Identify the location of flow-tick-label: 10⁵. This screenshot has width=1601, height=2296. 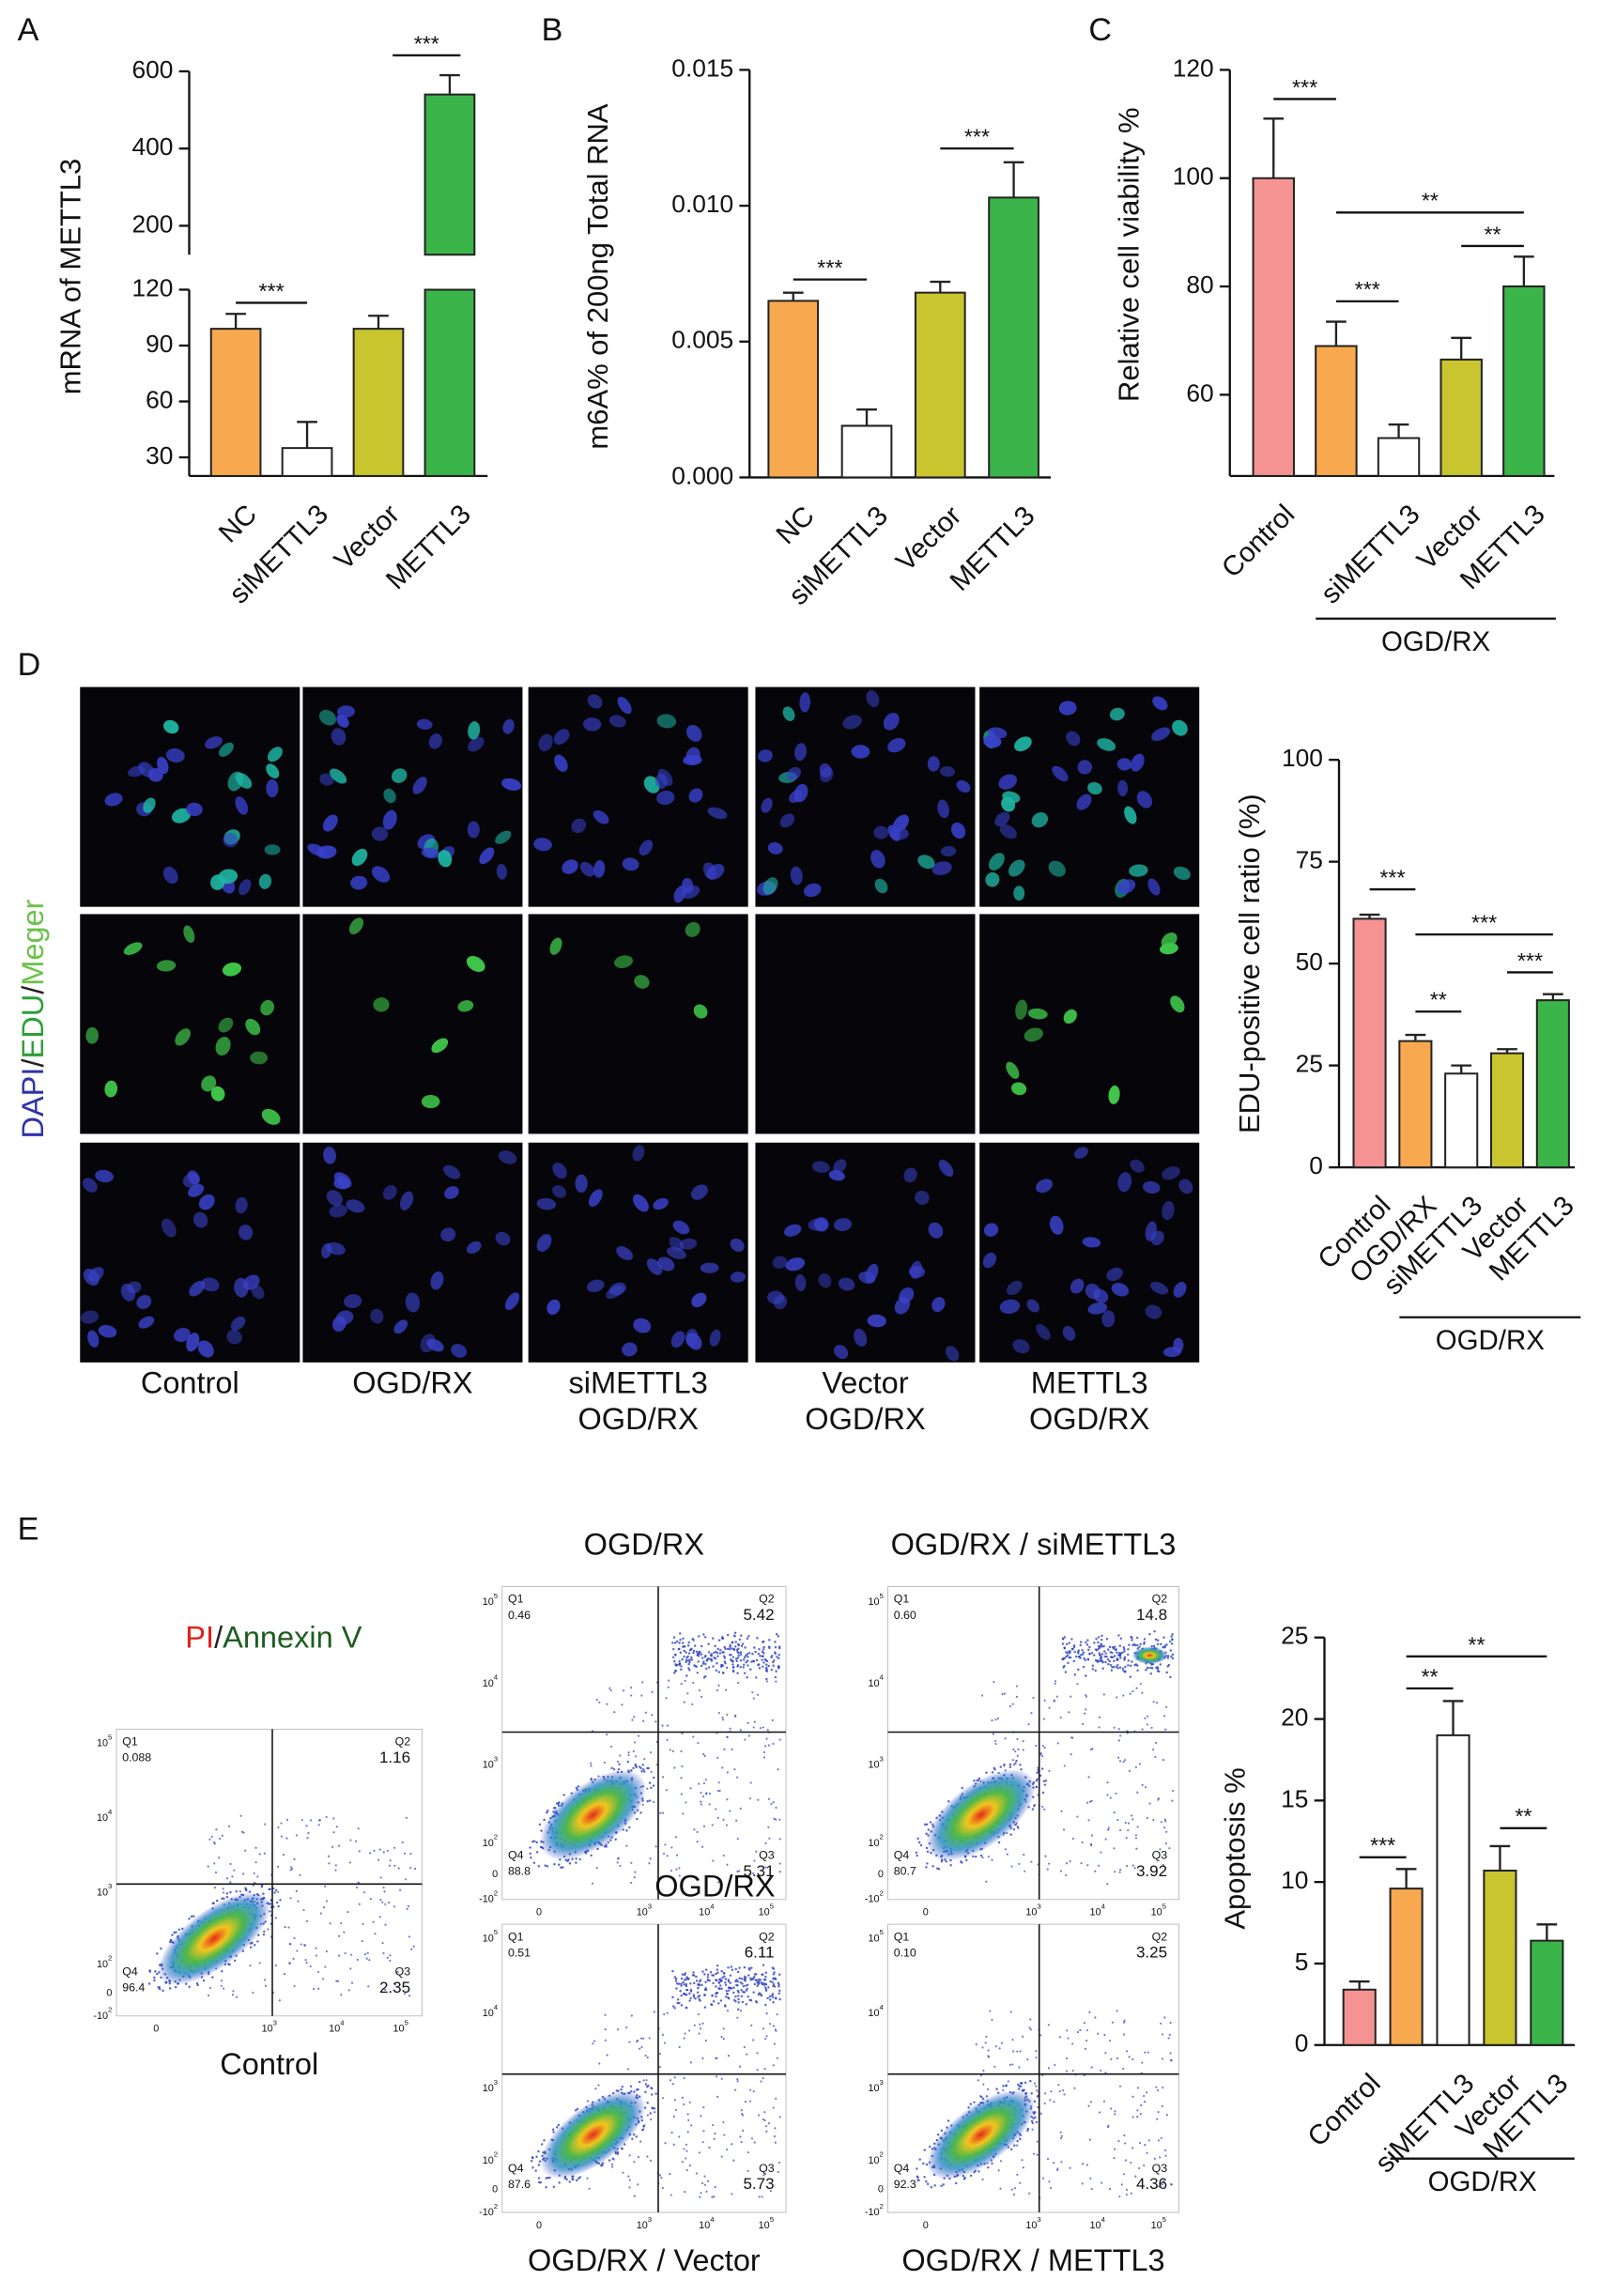
(400, 2027).